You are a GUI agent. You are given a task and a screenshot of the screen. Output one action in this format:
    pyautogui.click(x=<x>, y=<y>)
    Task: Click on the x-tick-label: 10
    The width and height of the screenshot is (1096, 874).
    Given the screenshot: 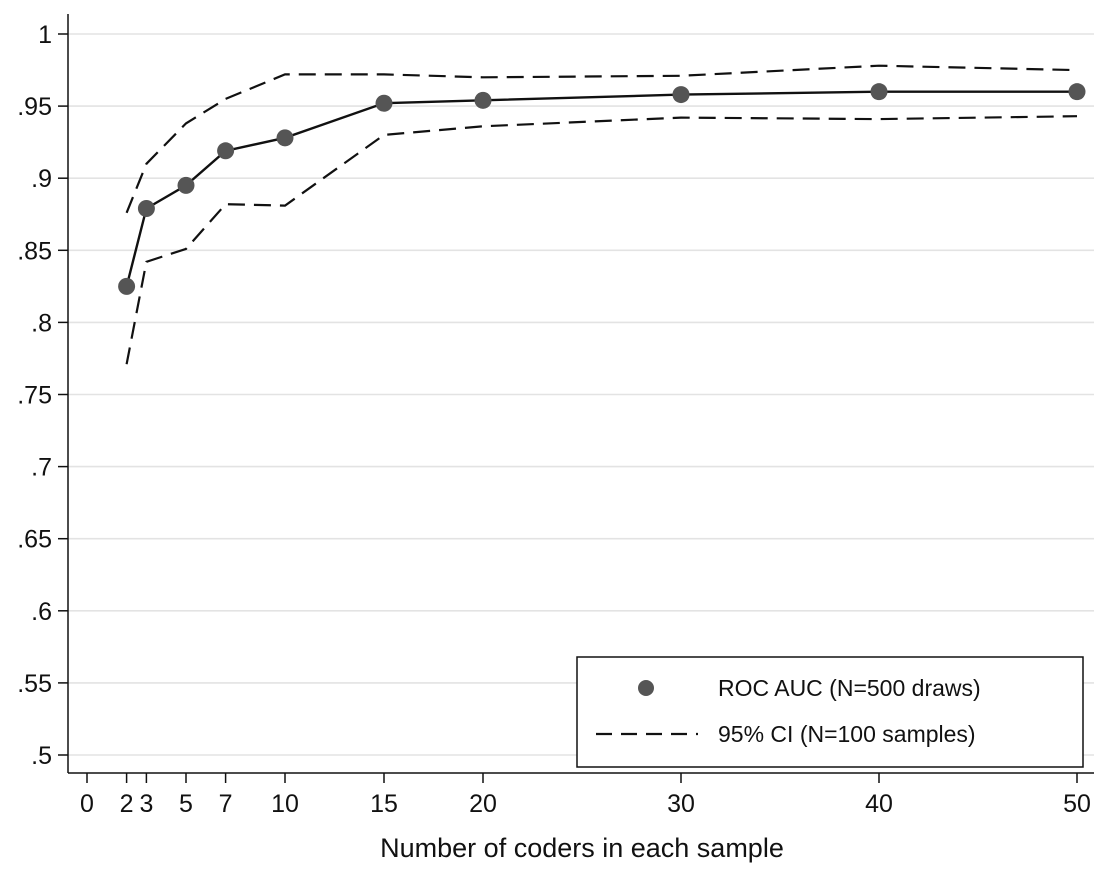 What is the action you would take?
    pyautogui.click(x=285, y=804)
    